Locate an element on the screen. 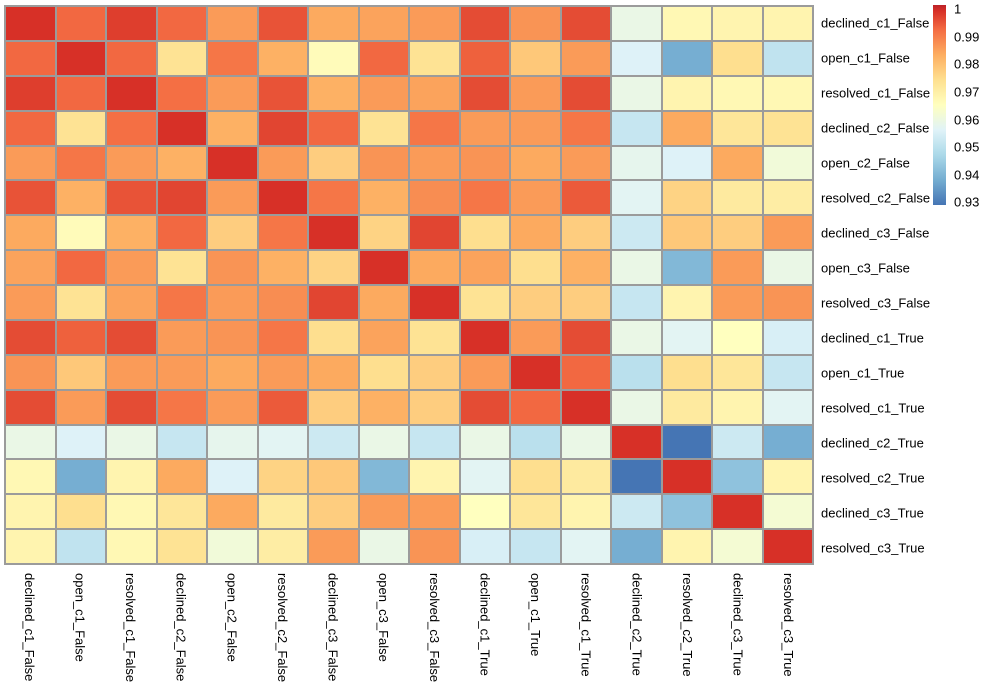  colorbar-tick-label: 0.94 is located at coordinates (967, 175).